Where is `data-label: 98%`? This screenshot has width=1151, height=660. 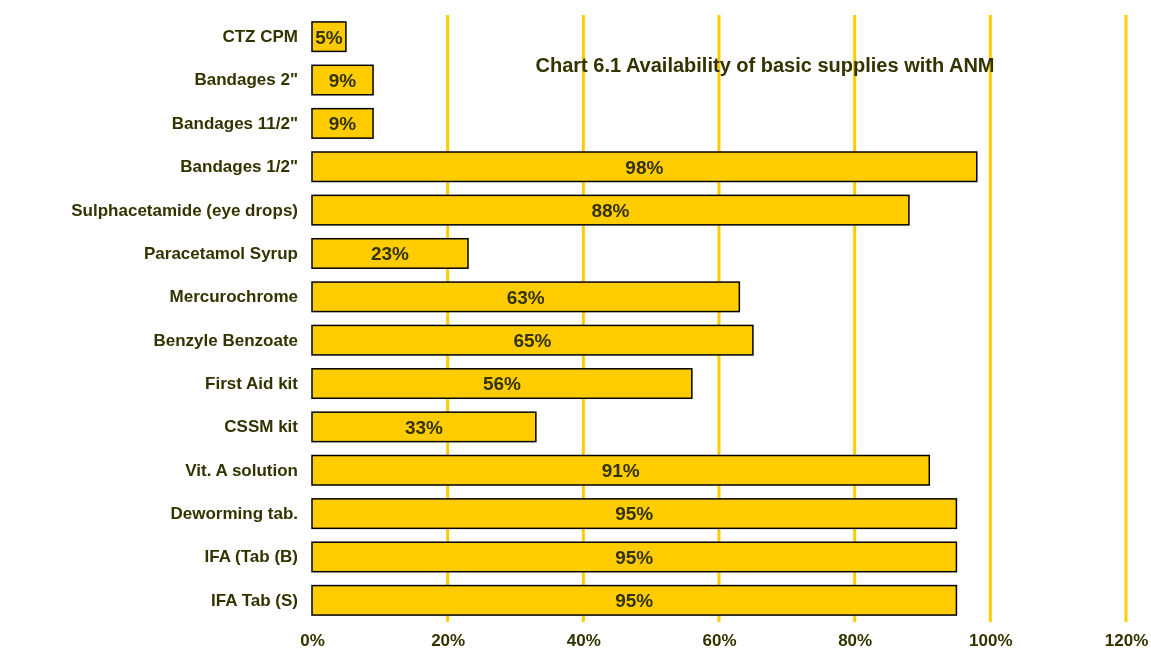 data-label: 98% is located at coordinates (644, 167).